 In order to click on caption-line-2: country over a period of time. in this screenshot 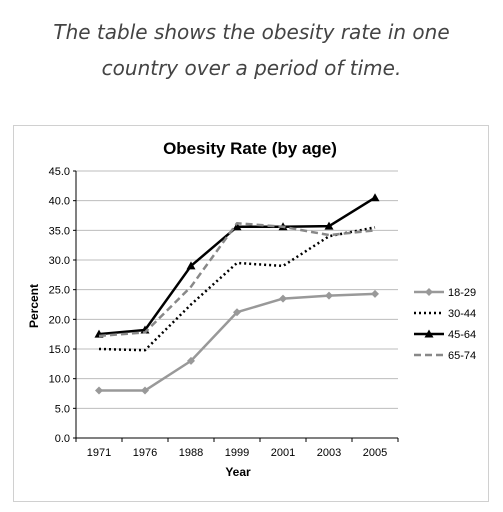, I will do `click(251, 68)`.